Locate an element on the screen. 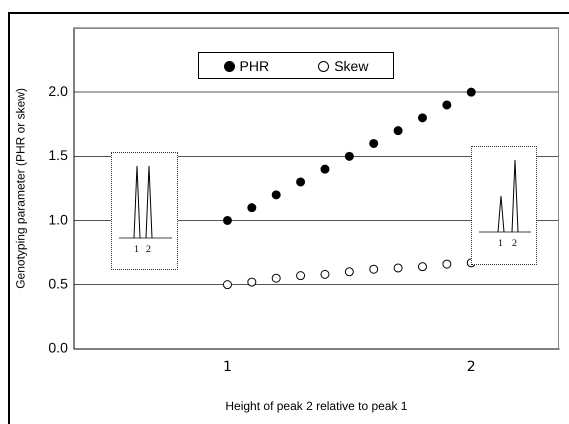 Image resolution: width=569 pixels, height=424 pixels. y-tick-label: 1.5 is located at coordinates (58, 155).